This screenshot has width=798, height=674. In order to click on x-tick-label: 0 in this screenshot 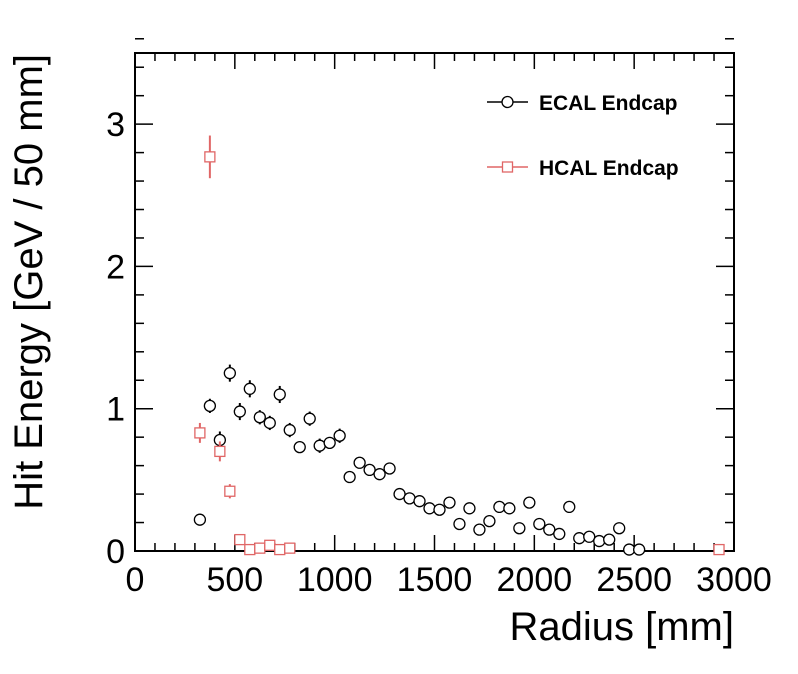, I will do `click(135, 580)`.